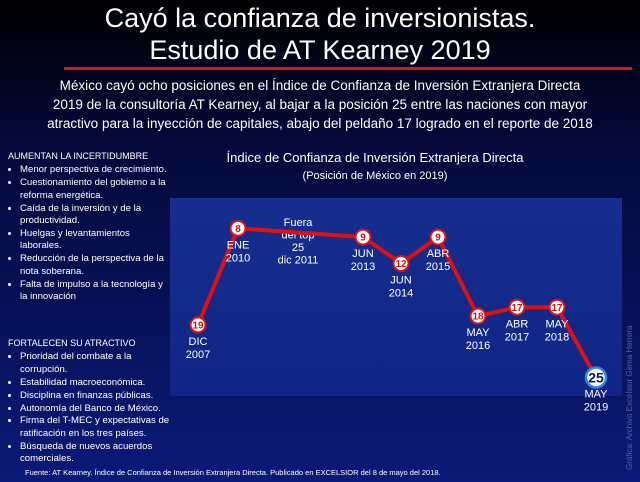  What do you see at coordinates (375, 176) in the screenshot?
I see `chart-subtitle: (Posición de México en 2019)` at bounding box center [375, 176].